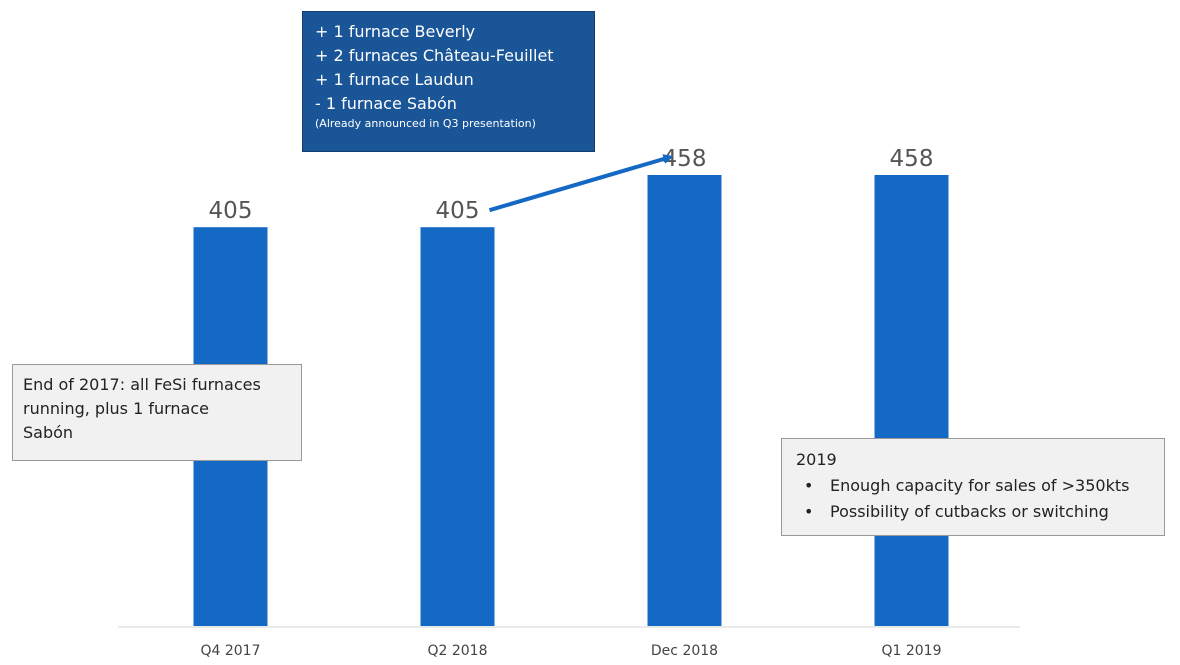 Image resolution: width=1180 pixels, height=665 pixels. What do you see at coordinates (48, 432) in the screenshot?
I see `end-2017-line-3: Sabón` at bounding box center [48, 432].